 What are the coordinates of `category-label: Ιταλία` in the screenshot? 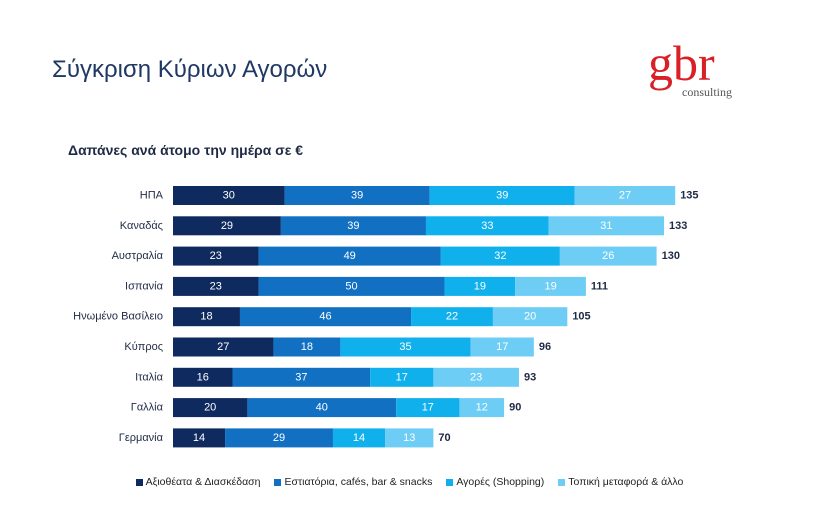 It's located at (149, 377).